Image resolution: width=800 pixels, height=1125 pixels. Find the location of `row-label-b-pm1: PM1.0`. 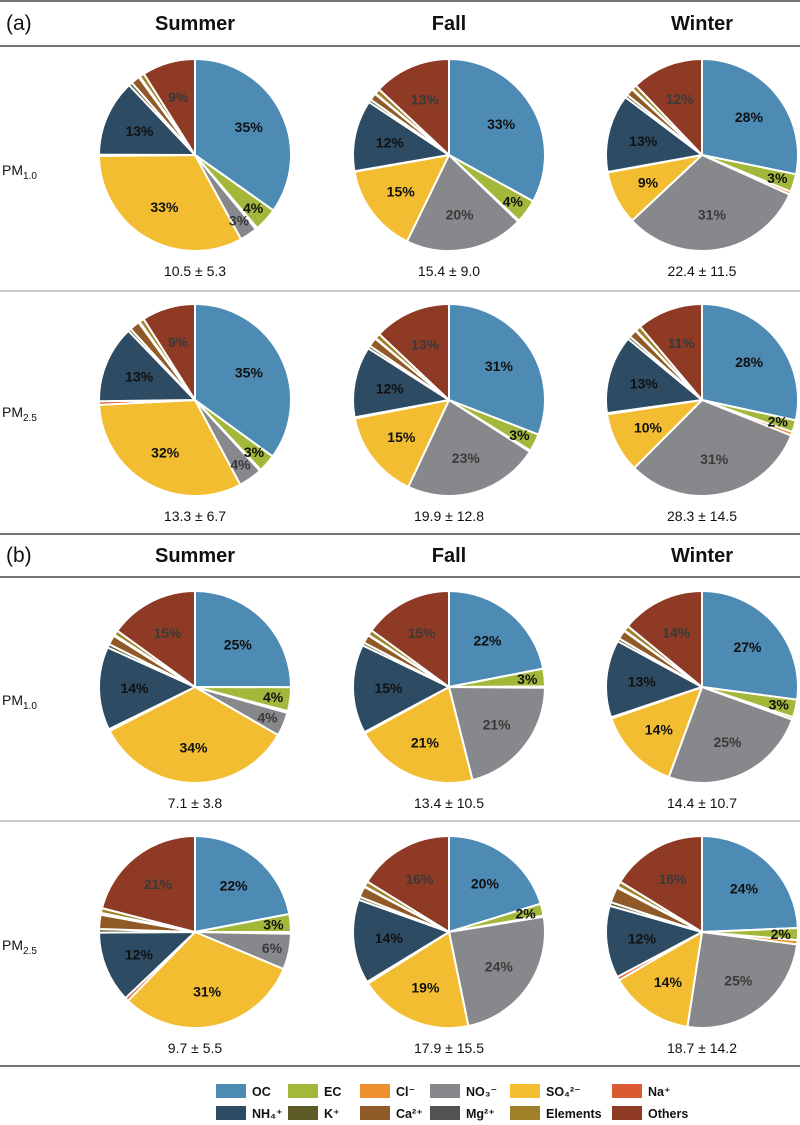

row-label-b-pm1: PM1.0 is located at coordinates (19, 702).